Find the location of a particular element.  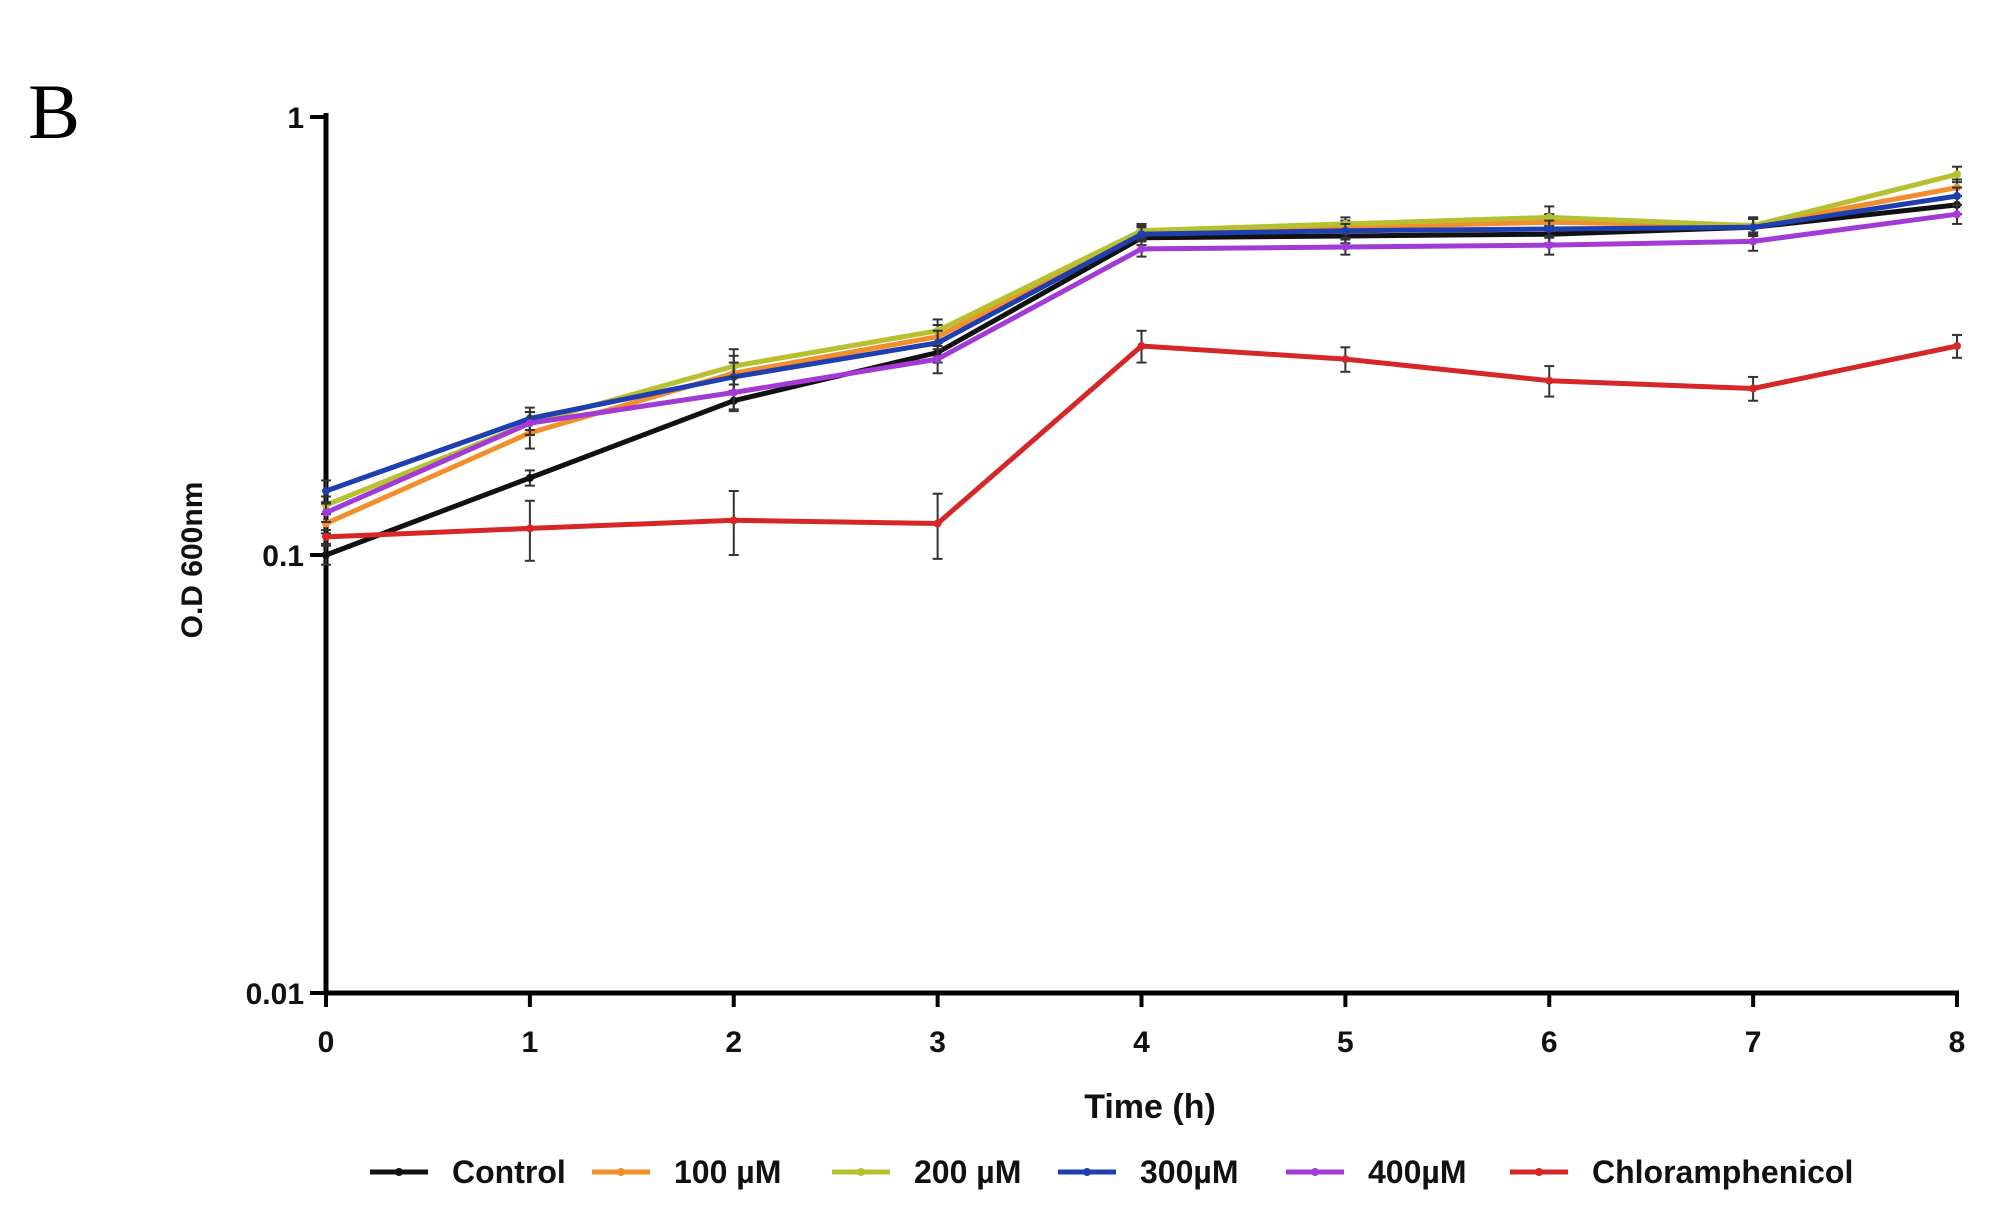

y-tick-label: 0.1 is located at coordinates (283, 556).